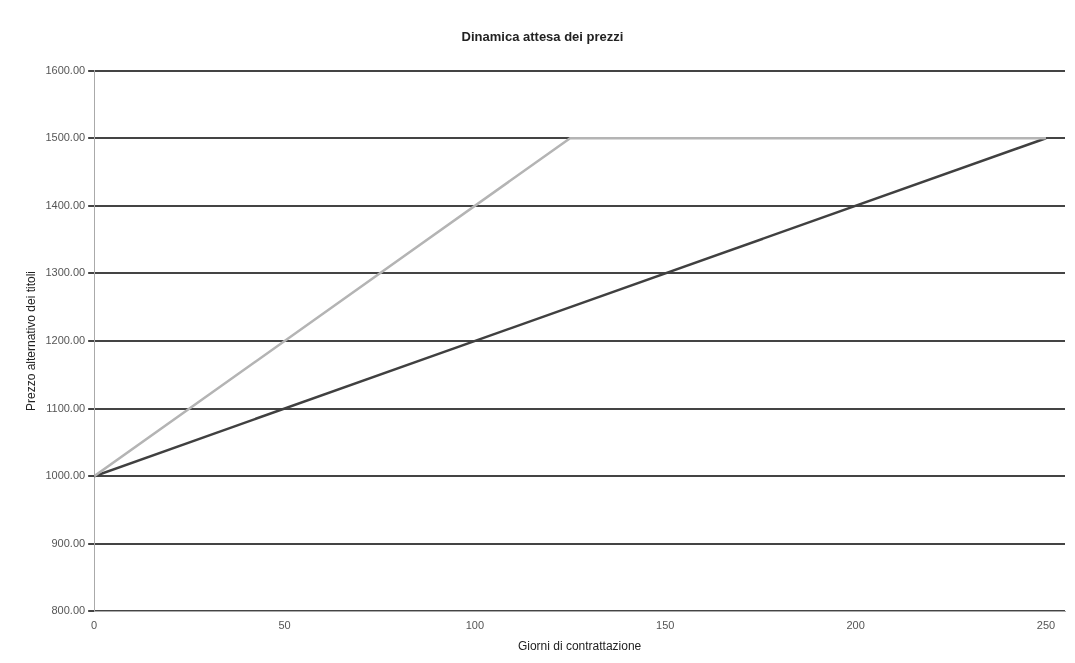  I want to click on y-tick-label: 1300.00, so click(65, 272).